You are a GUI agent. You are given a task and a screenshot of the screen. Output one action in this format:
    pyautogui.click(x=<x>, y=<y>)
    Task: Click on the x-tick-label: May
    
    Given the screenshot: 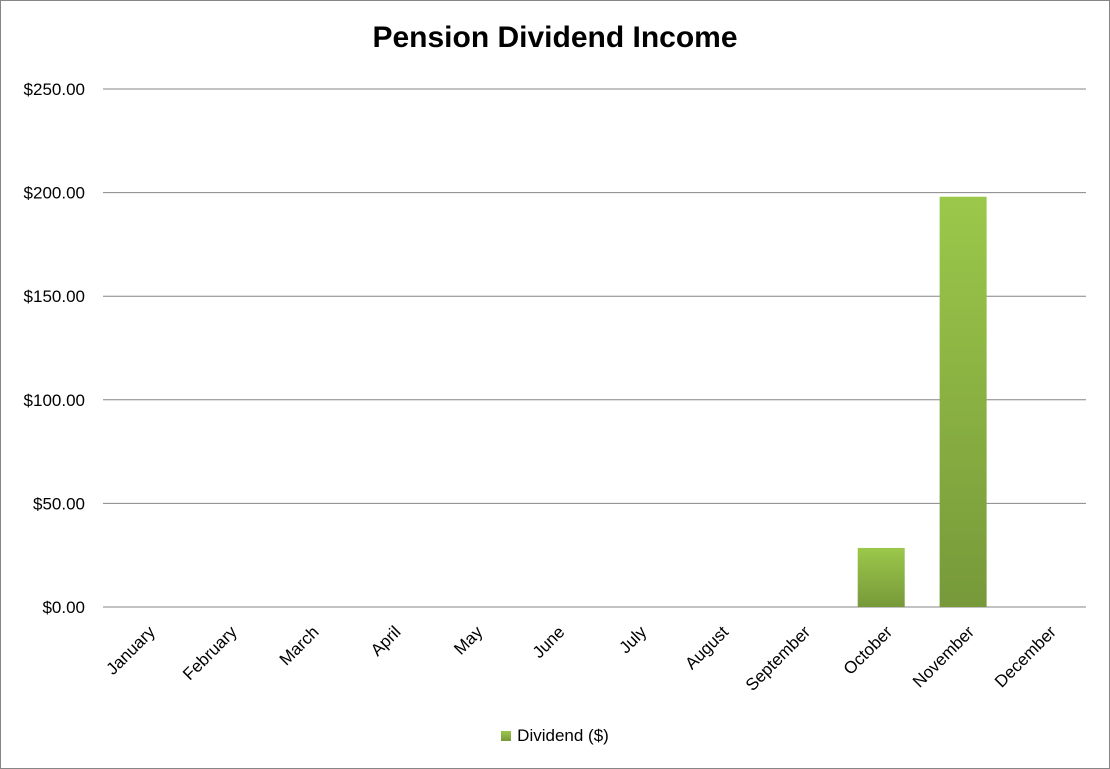 What is the action you would take?
    pyautogui.click(x=468, y=640)
    